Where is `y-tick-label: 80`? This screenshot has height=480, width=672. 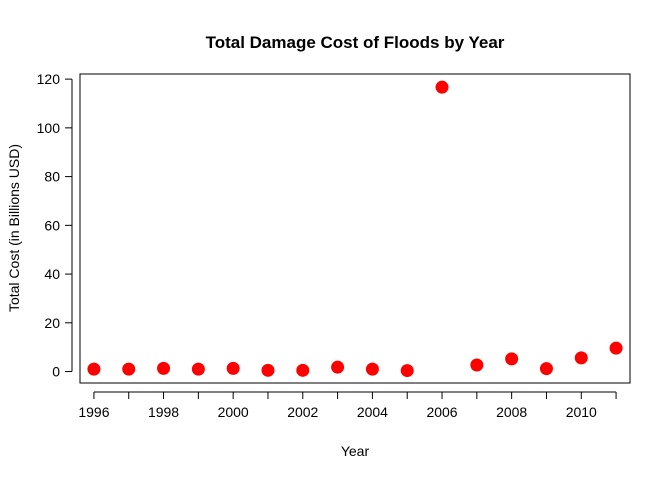
y-tick-label: 80 is located at coordinates (52, 177).